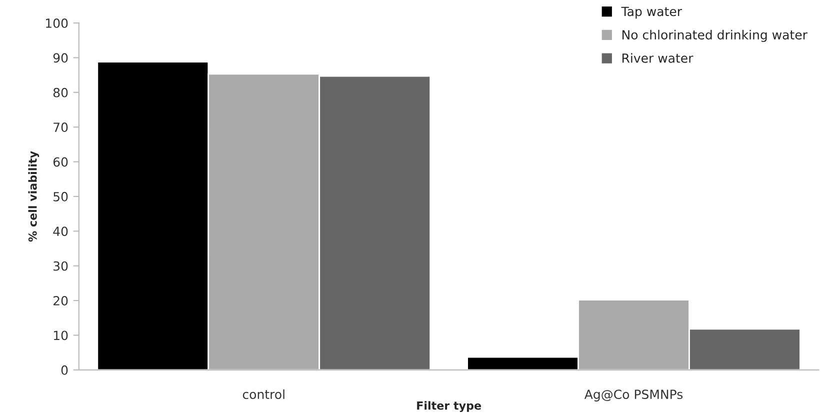 This screenshot has height=418, width=822. What do you see at coordinates (57, 23) in the screenshot?
I see `y-tick-label: 100` at bounding box center [57, 23].